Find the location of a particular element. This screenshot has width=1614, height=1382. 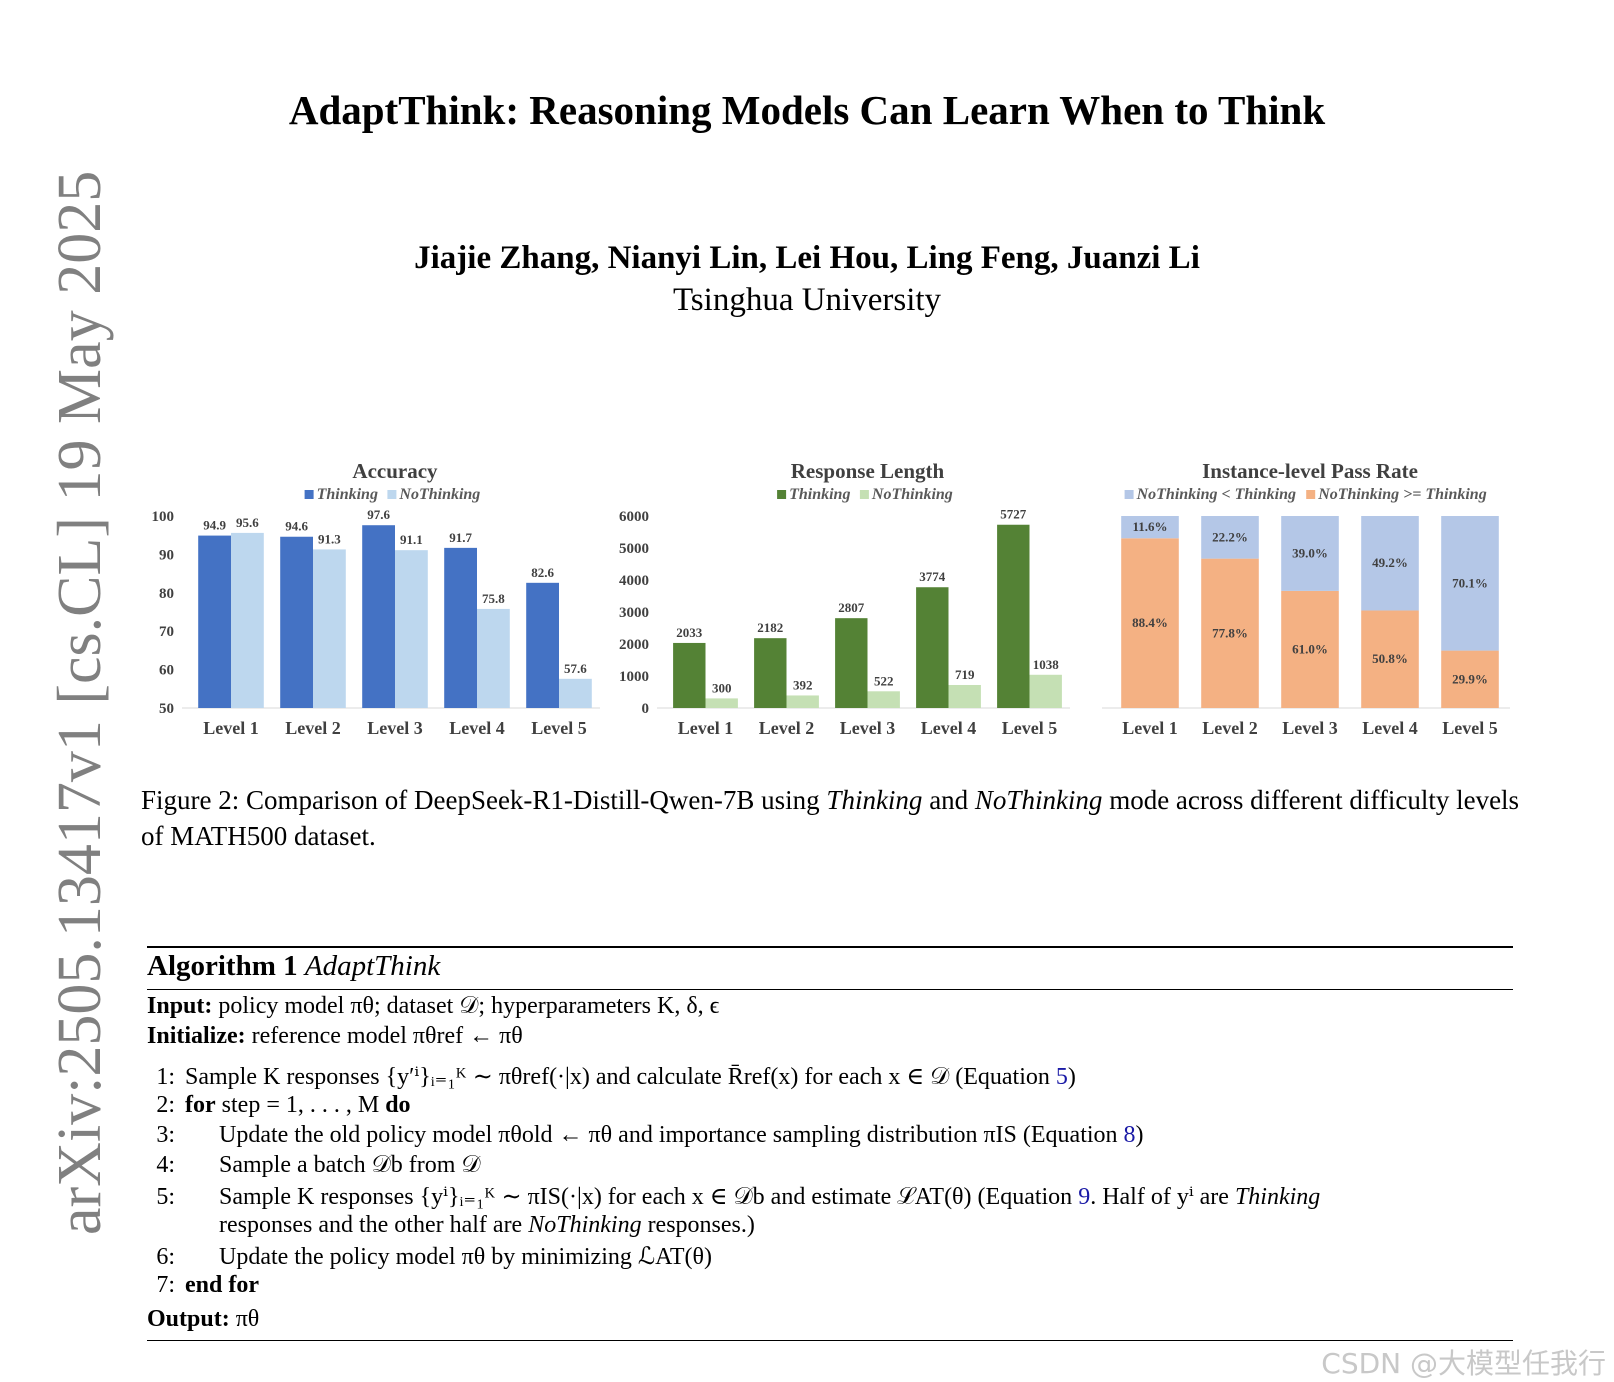

y-tick-label: 90 is located at coordinates (166, 555).